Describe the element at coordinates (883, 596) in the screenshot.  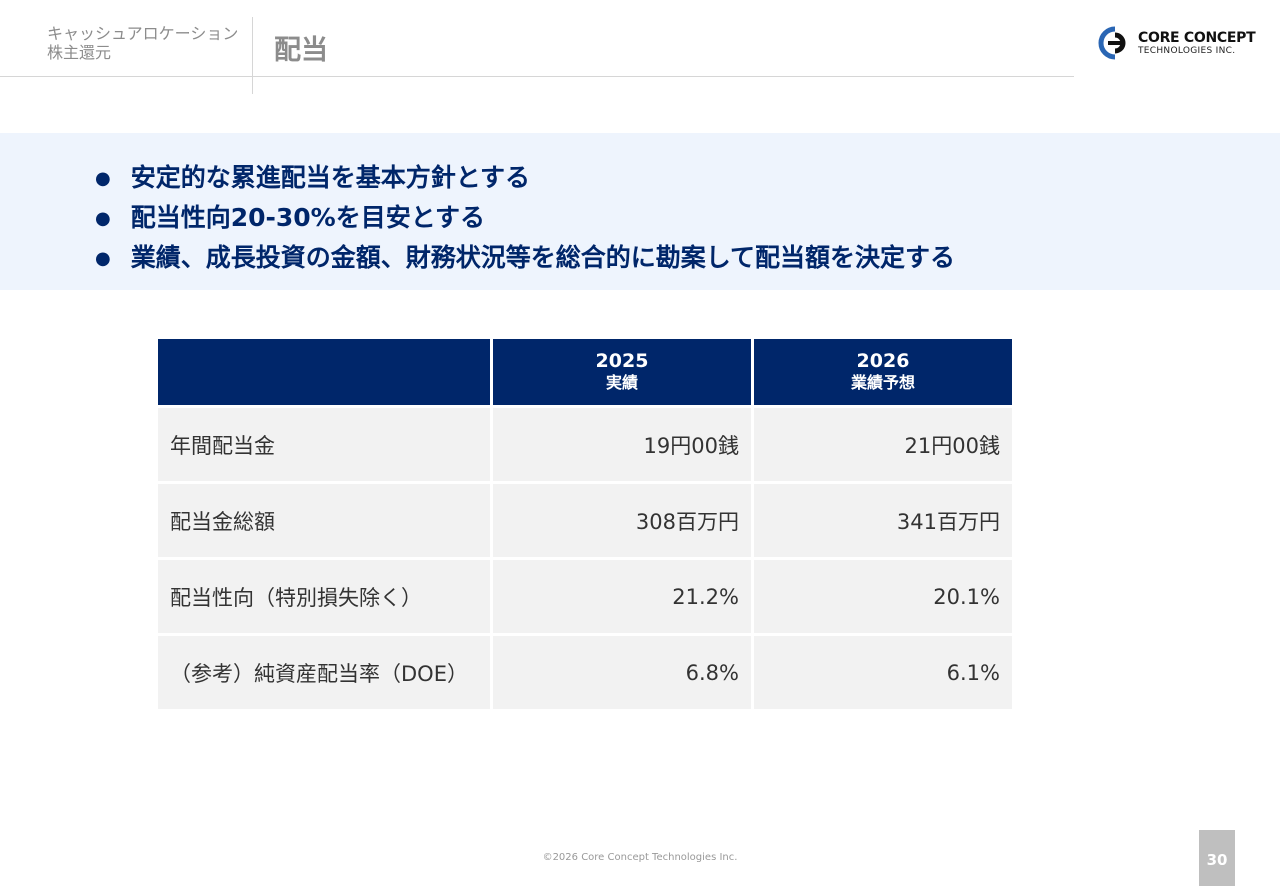
I see `cell-2026: 20.1%` at that location.